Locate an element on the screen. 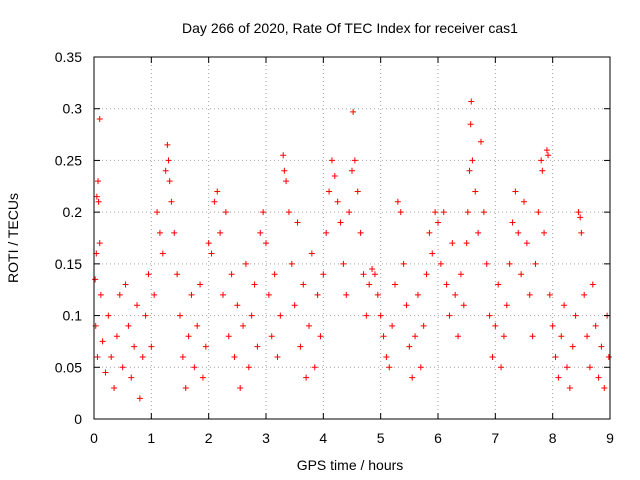 The image size is (640, 480). x-tick-label: 2 is located at coordinates (209, 438).